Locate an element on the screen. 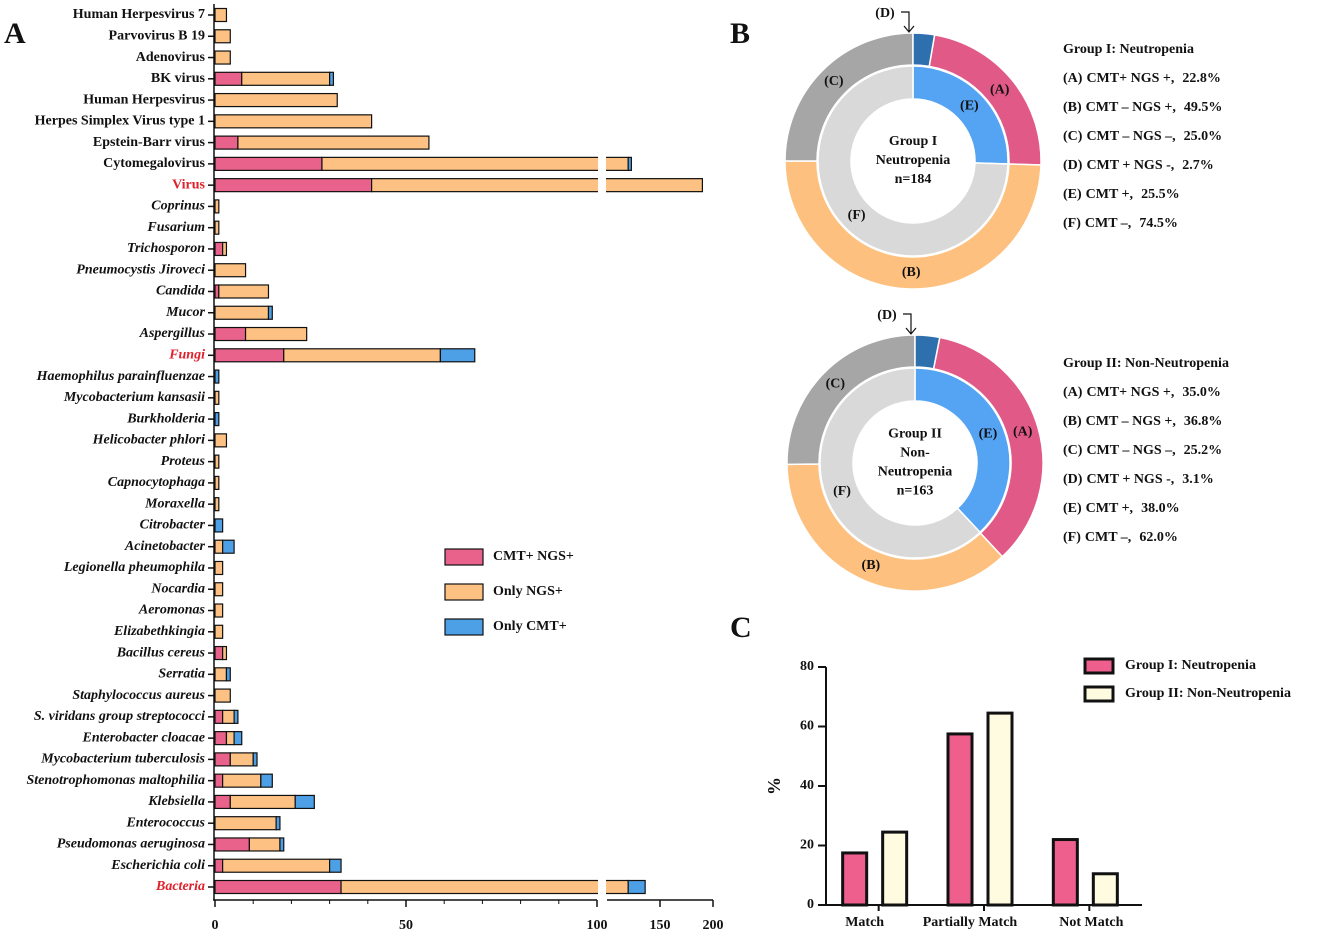 The image size is (1321, 951). y-tick-label: Human Herpesvirus 7 is located at coordinates (139, 14).